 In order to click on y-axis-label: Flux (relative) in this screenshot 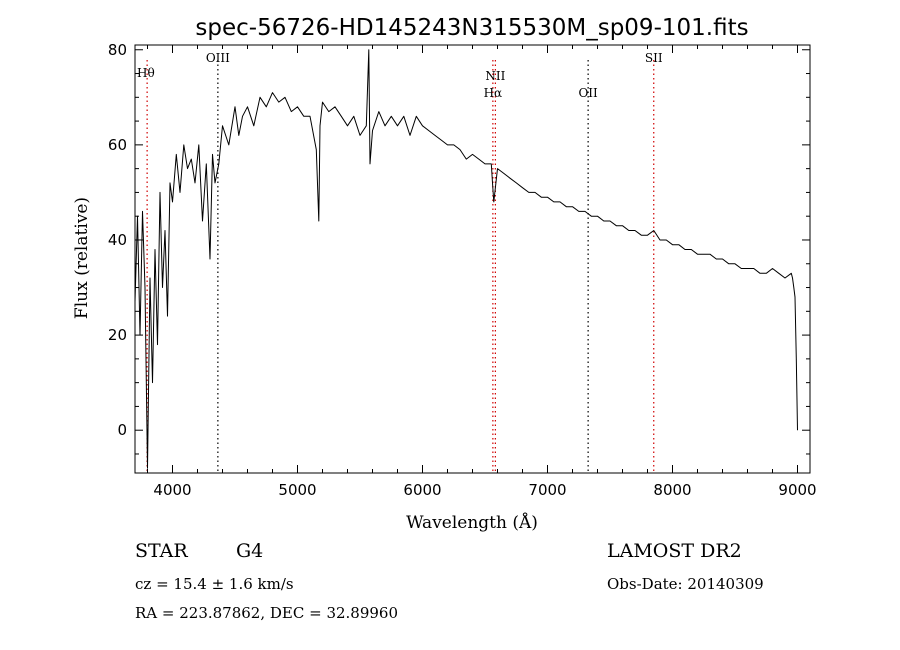, I will do `click(82, 258)`.